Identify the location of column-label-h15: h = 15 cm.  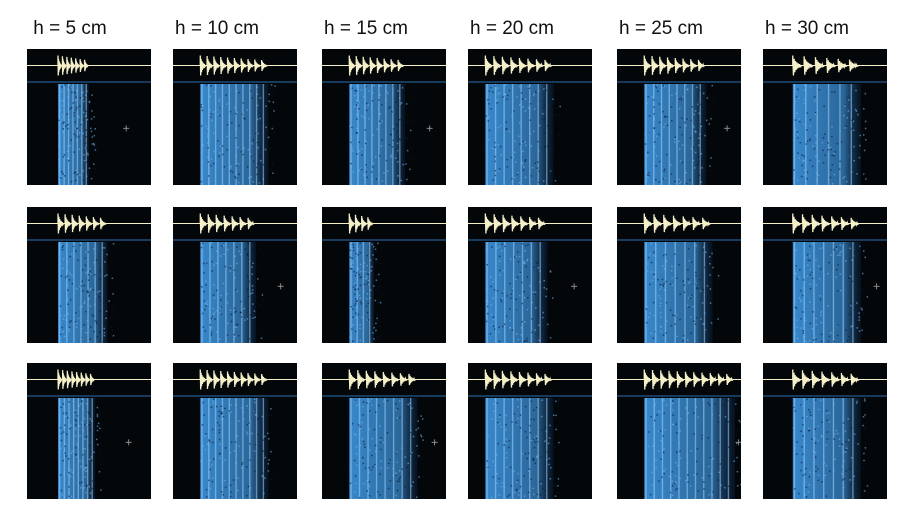
(366, 28).